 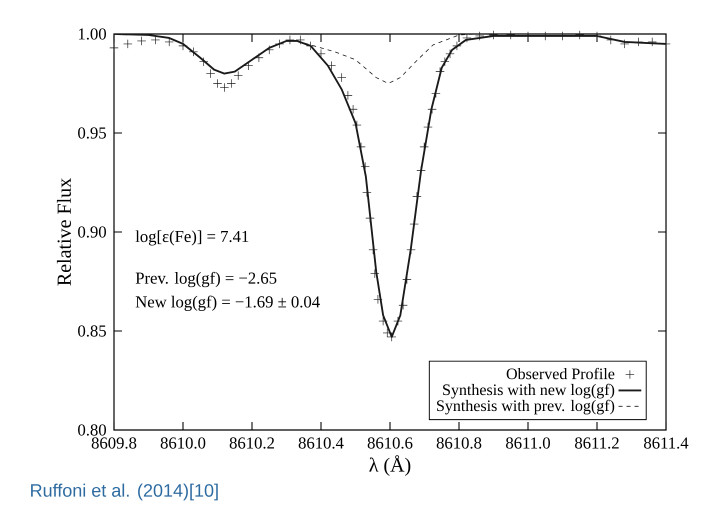 What do you see at coordinates (459, 443) in the screenshot?
I see `x-tick-label: 8610.8` at bounding box center [459, 443].